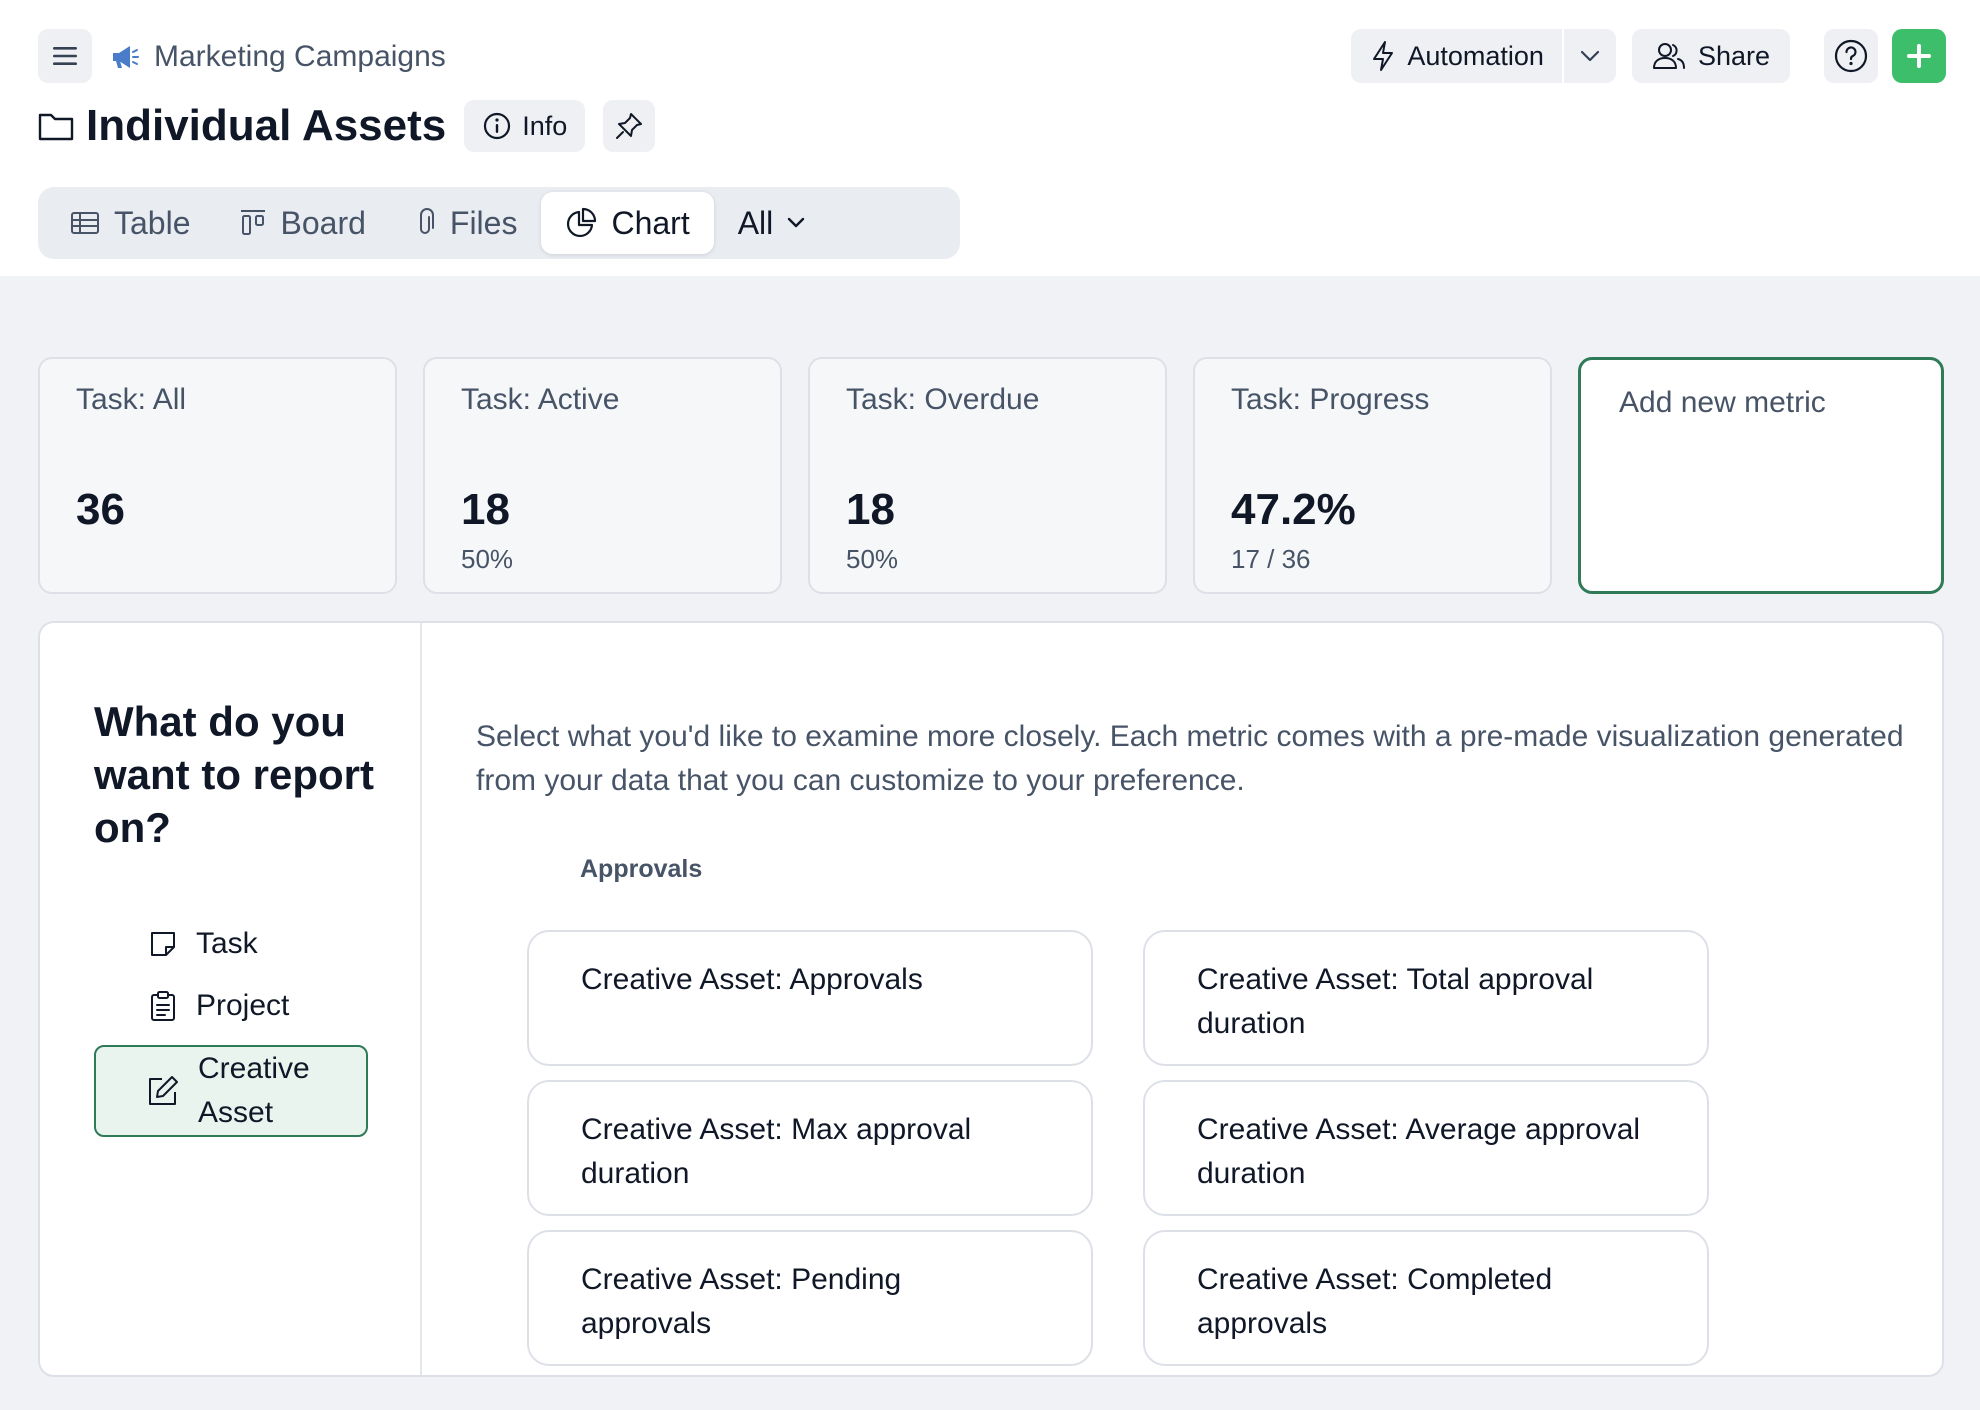 The width and height of the screenshot is (1980, 1410). What do you see at coordinates (582, 222) in the screenshot?
I see `pie-chart-icon` at bounding box center [582, 222].